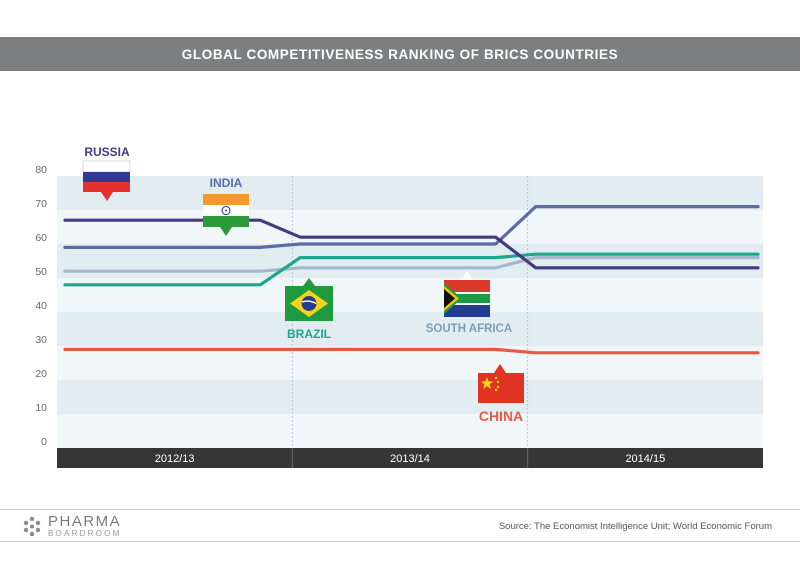 The image size is (800, 579). What do you see at coordinates (469, 329) in the screenshot?
I see `series-label: SOUTH AFRICA` at bounding box center [469, 329].